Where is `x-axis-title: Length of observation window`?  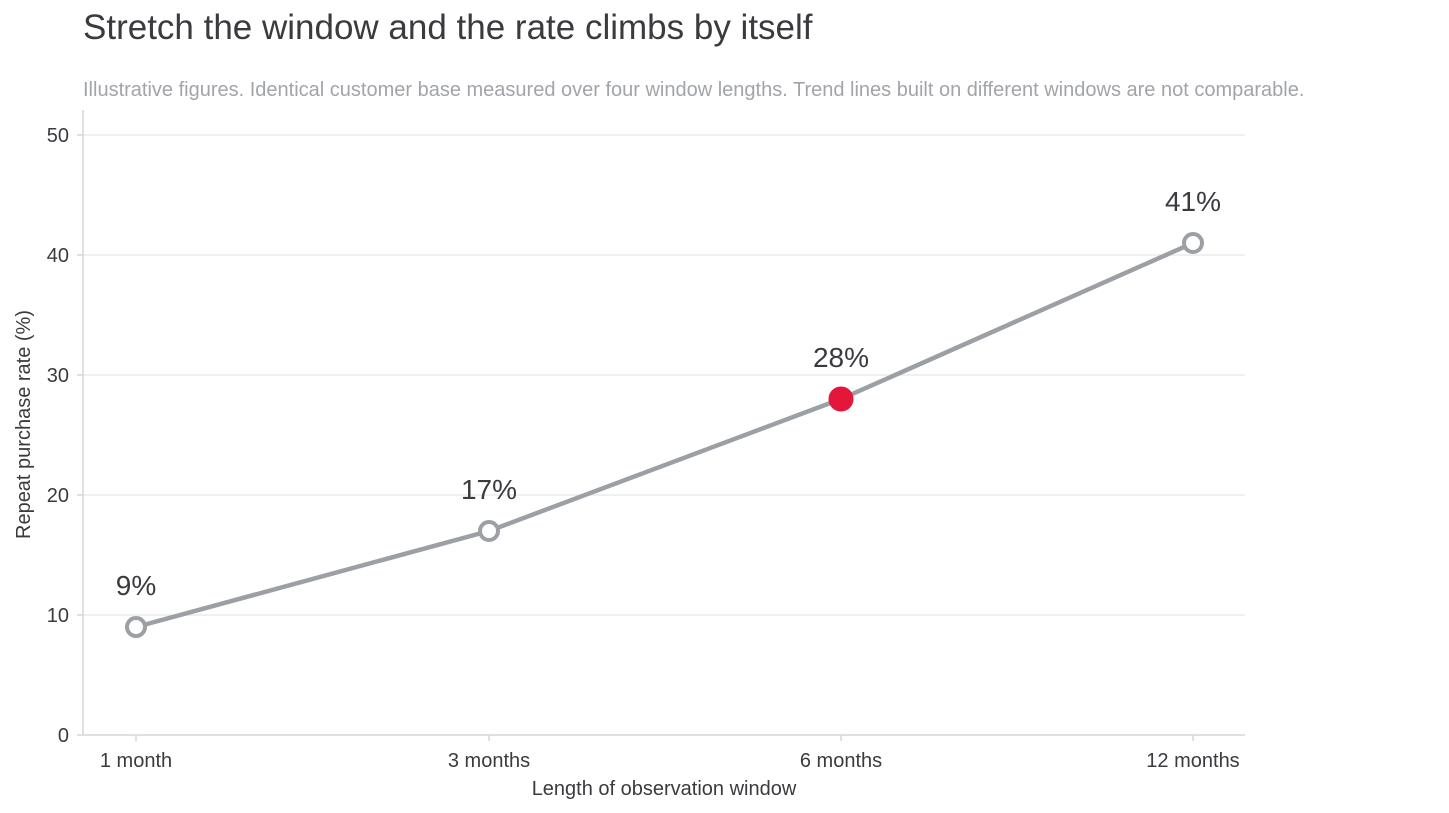 x-axis-title: Length of observation window is located at coordinates (664, 789).